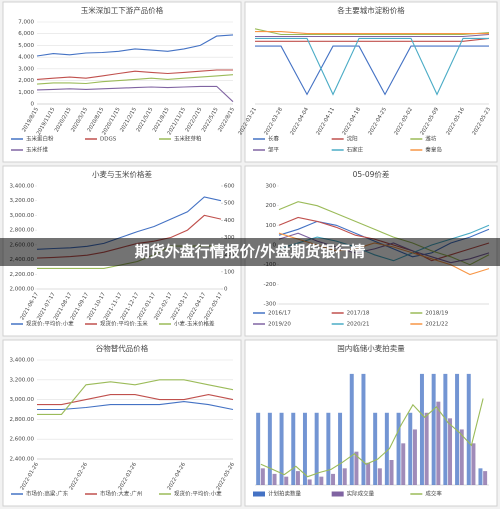 The height and width of the screenshot is (509, 500). What do you see at coordinates (259, 494) in the screenshot?
I see `legend-swatch` at bounding box center [259, 494].